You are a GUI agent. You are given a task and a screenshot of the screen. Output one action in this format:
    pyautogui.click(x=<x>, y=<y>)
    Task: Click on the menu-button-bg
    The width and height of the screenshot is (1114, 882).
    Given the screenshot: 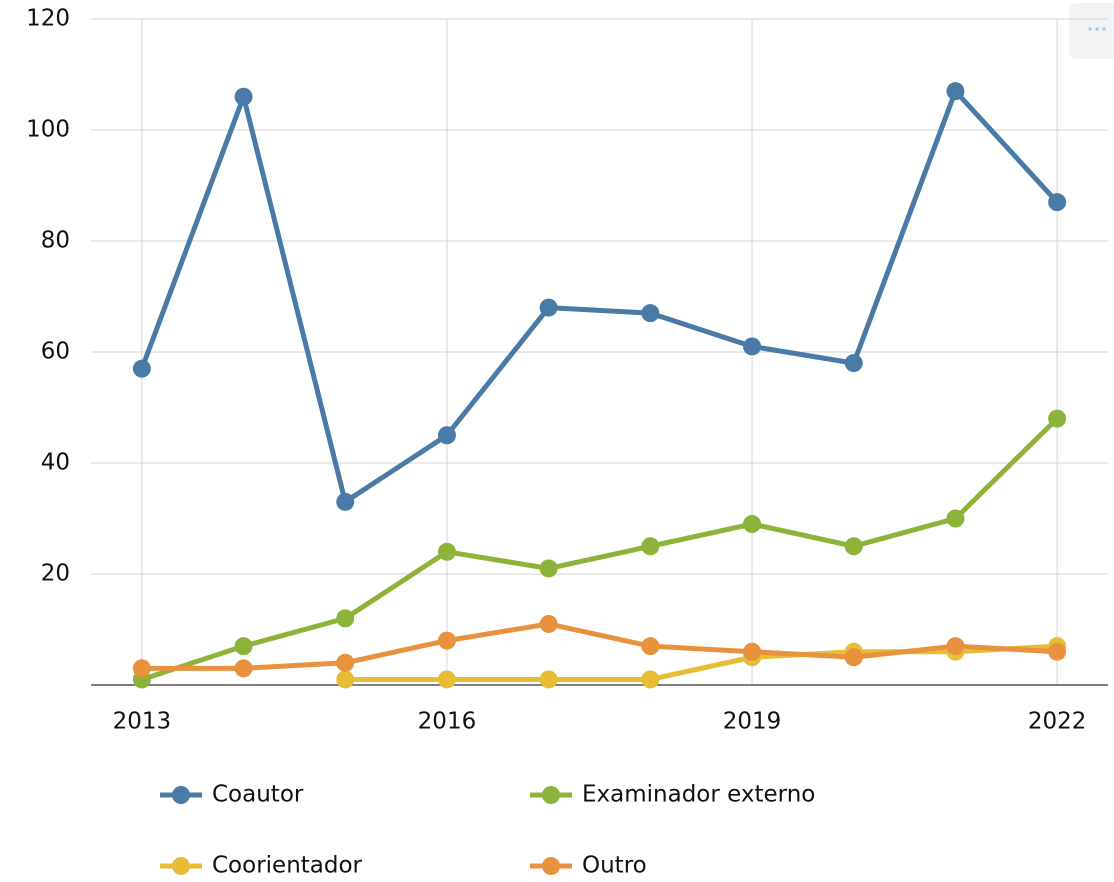 What is the action you would take?
    pyautogui.click(x=1091, y=31)
    